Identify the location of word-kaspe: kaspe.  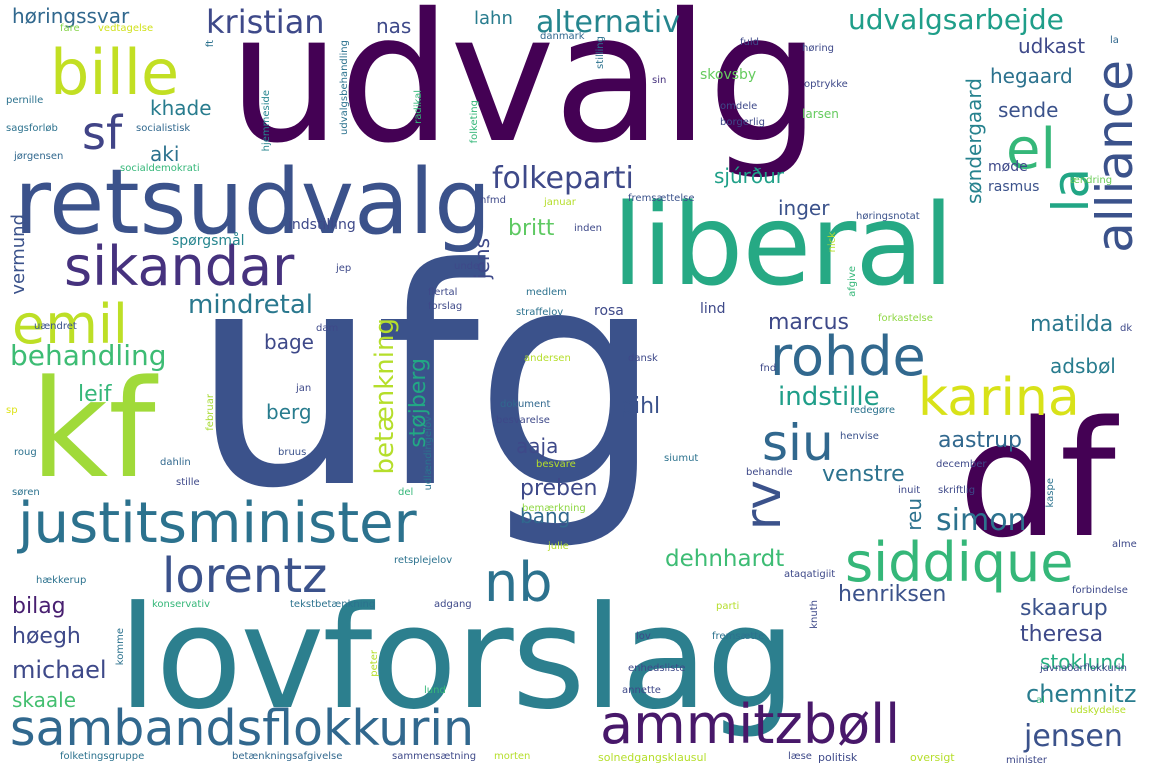
(1050, 493).